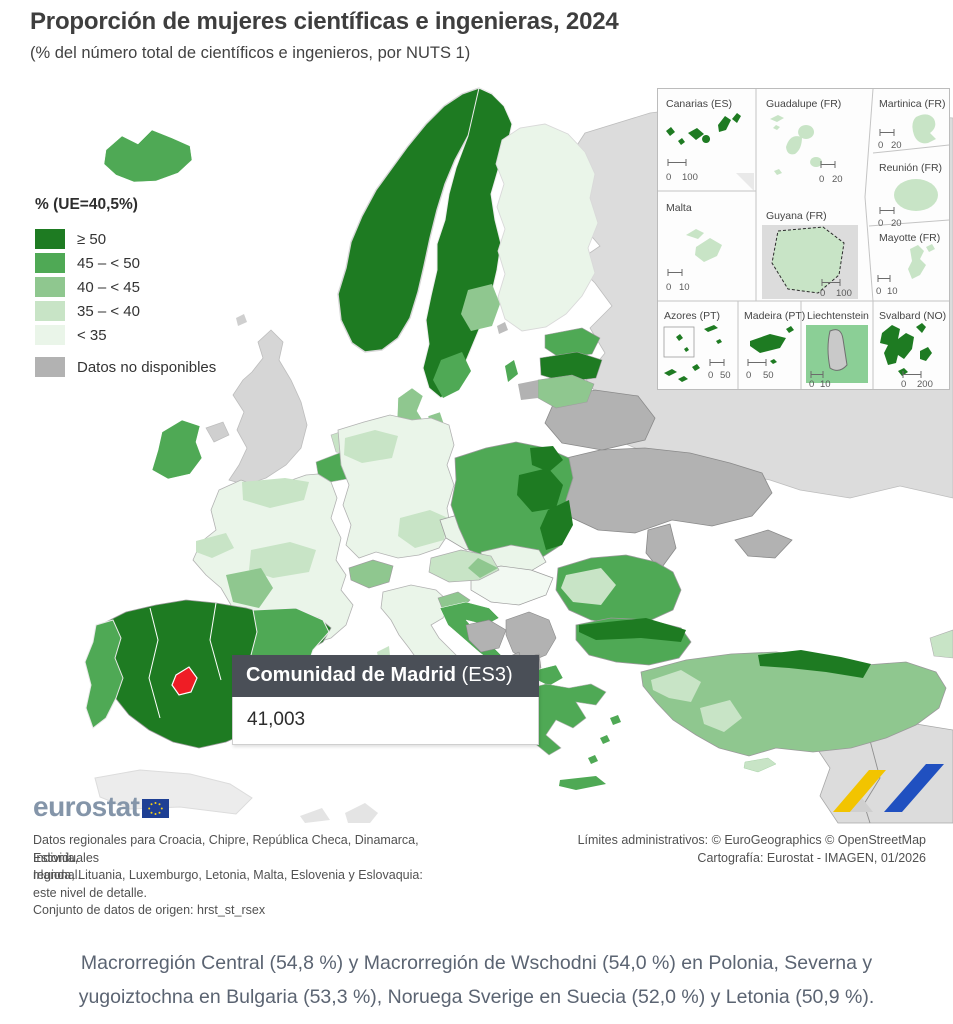 Image resolution: width=953 pixels, height=1024 pixels. What do you see at coordinates (108, 311) in the screenshot?
I see `legend-label: 35 – < 40` at bounding box center [108, 311].